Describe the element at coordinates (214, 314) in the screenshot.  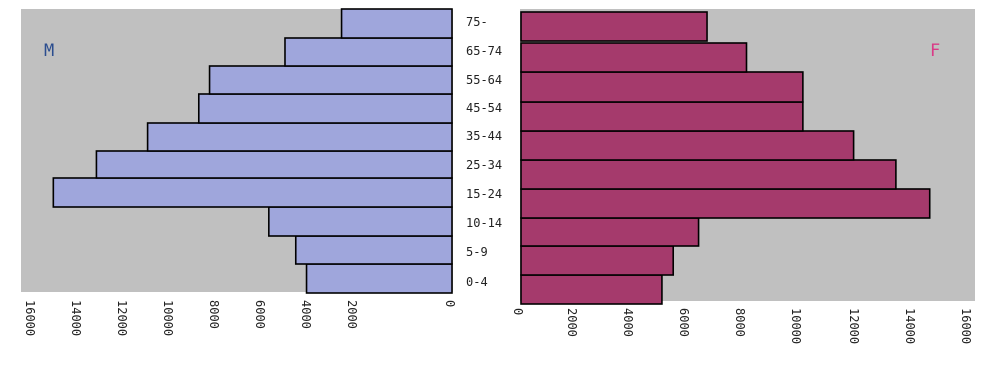
I see `left-tick-8000: 8000` at that location.